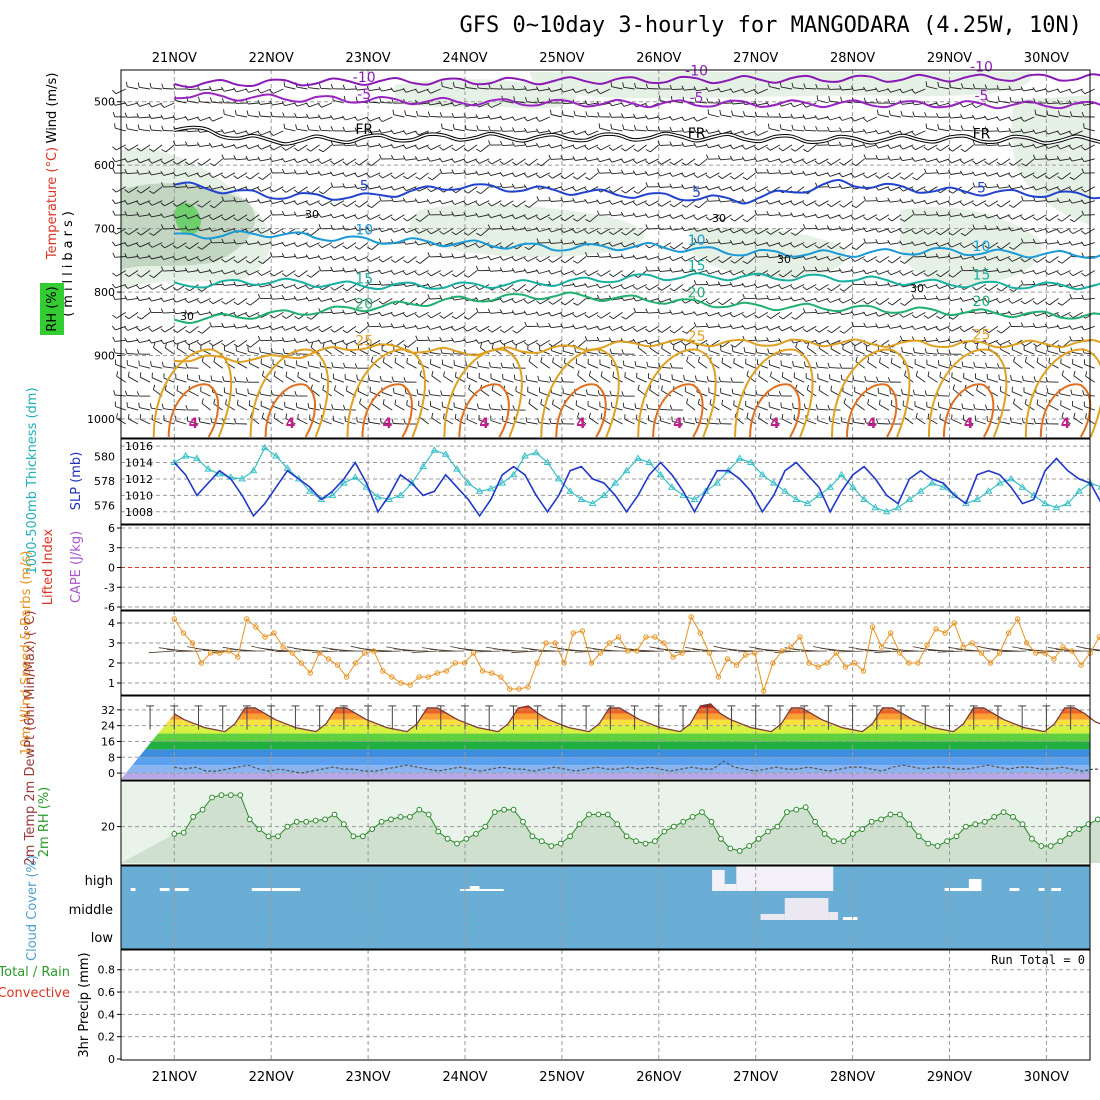 The image size is (1100, 1100). I want to click on wind-barb-flag-2099, so click(1047, 261).